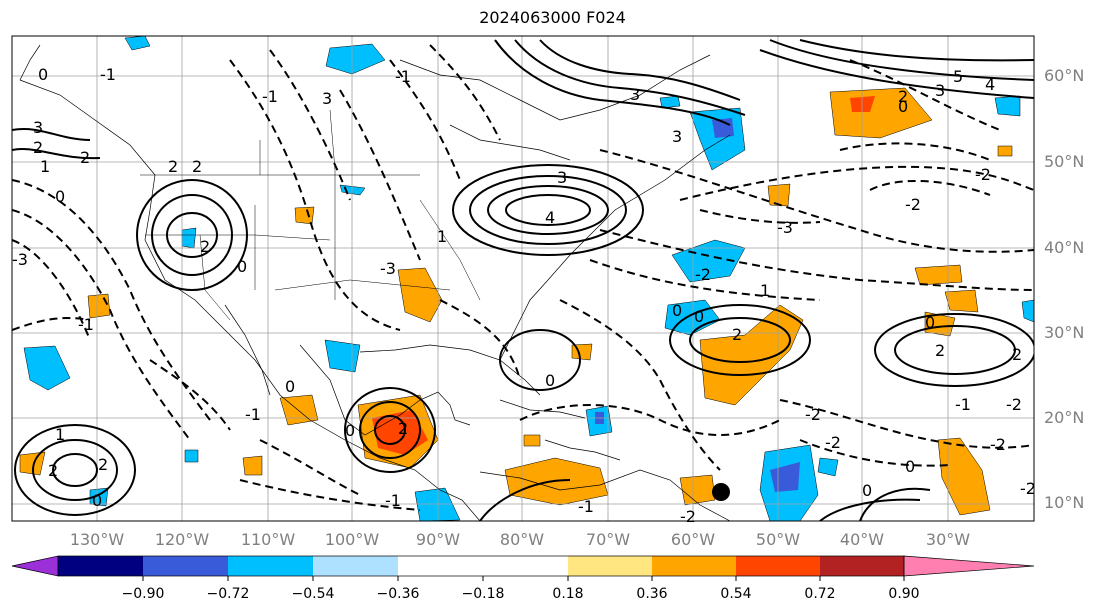 The image size is (1105, 615). What do you see at coordinates (1064, 502) in the screenshot?
I see `lat-label: 10°N` at bounding box center [1064, 502].